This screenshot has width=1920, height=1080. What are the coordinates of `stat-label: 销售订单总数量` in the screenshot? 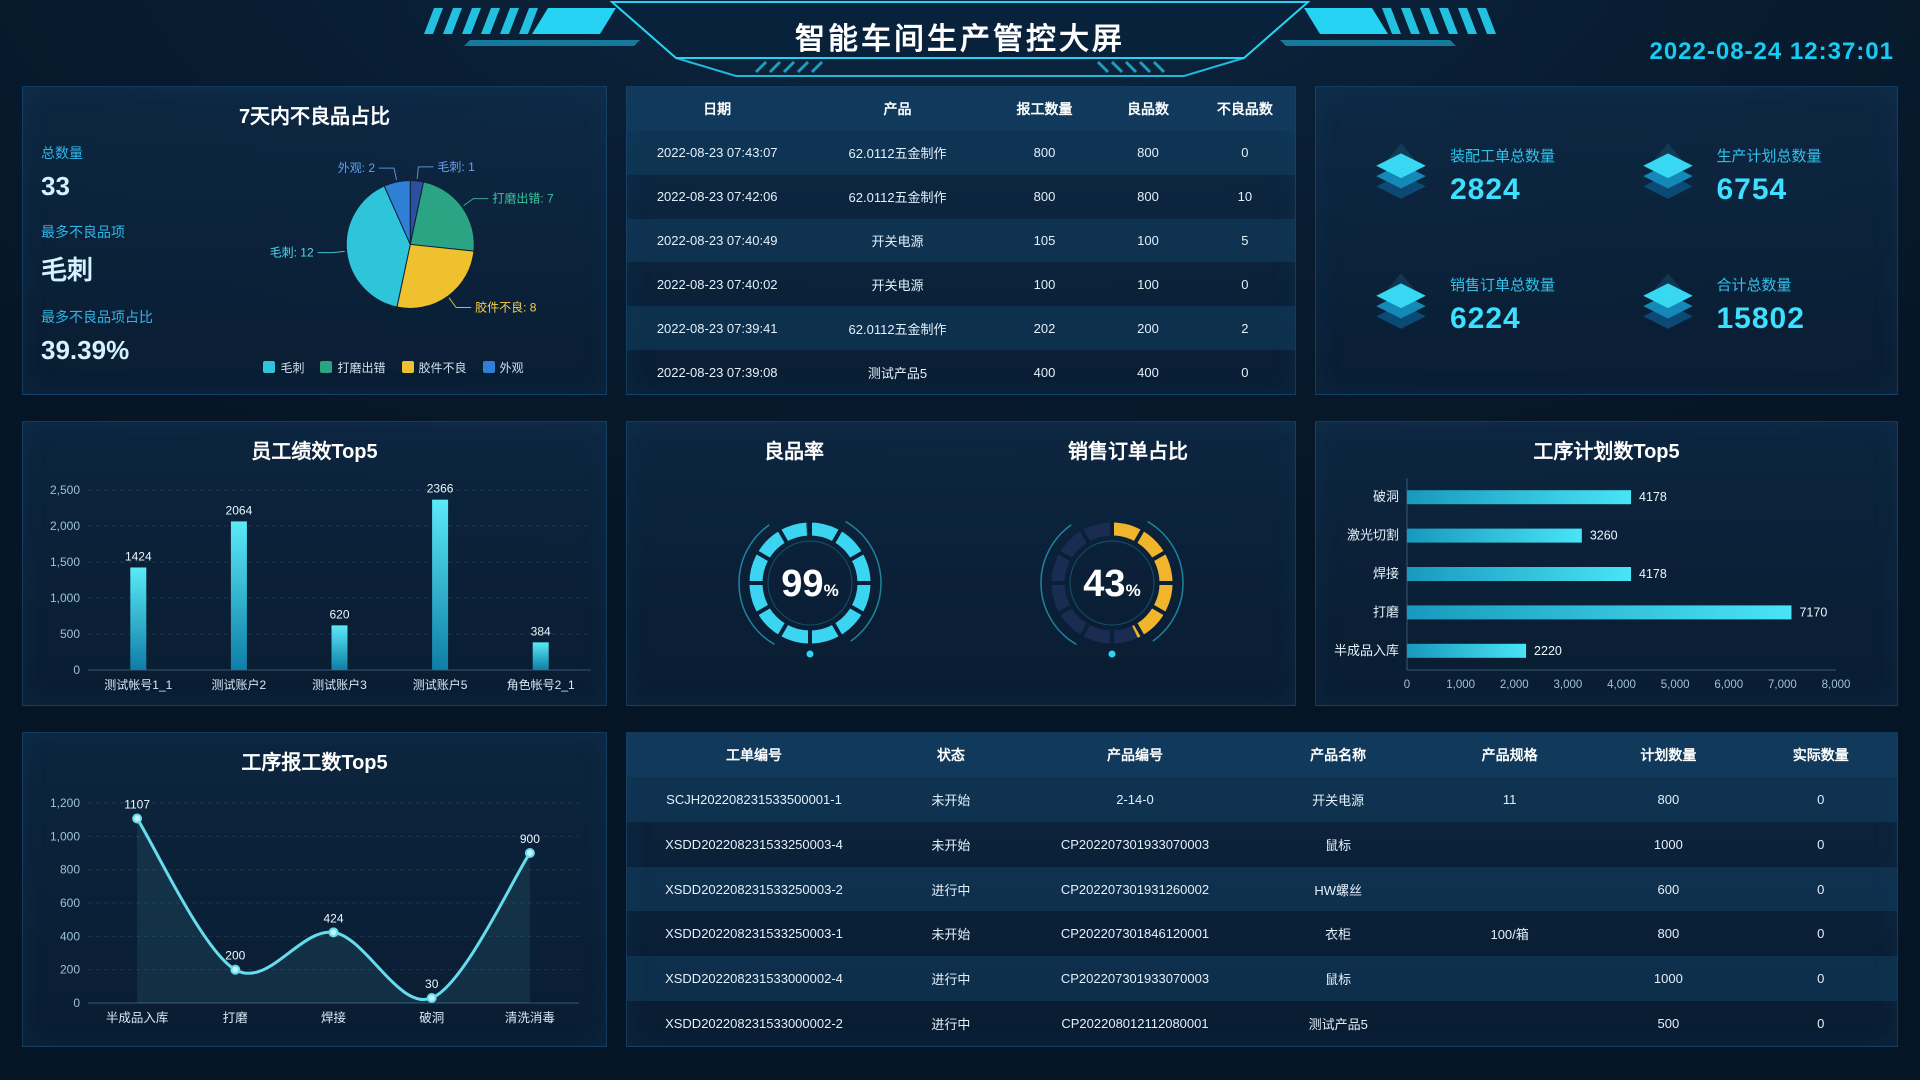 It's located at (1503, 286).